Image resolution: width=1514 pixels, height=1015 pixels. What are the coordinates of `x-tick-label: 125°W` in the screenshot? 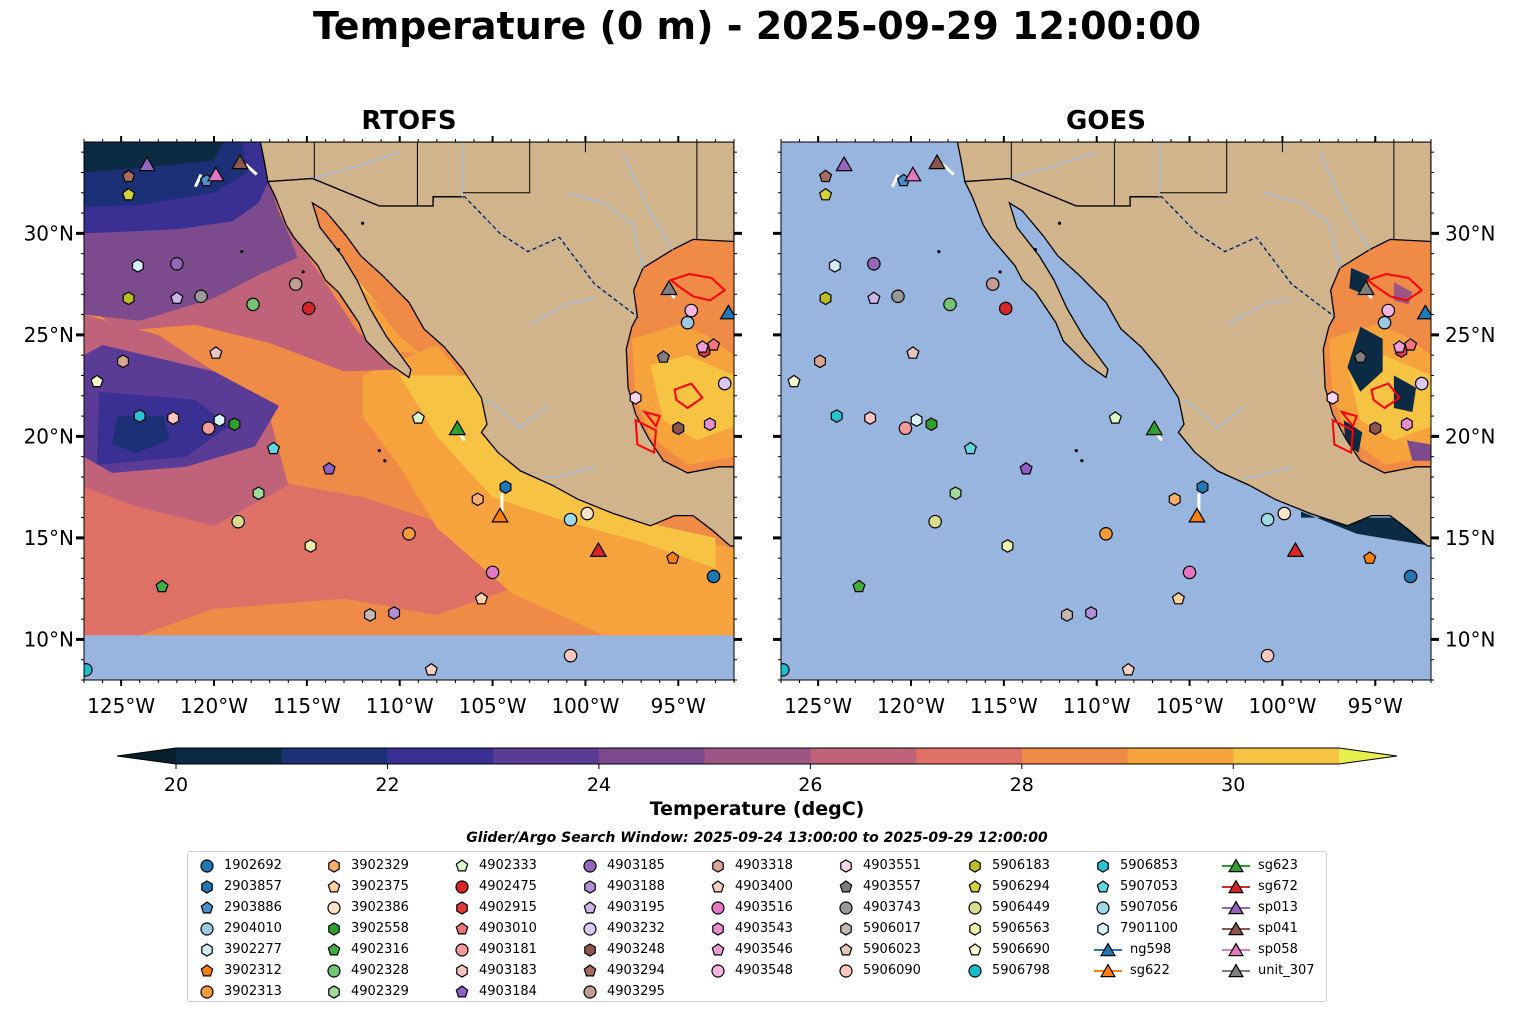 It's located at (121, 706).